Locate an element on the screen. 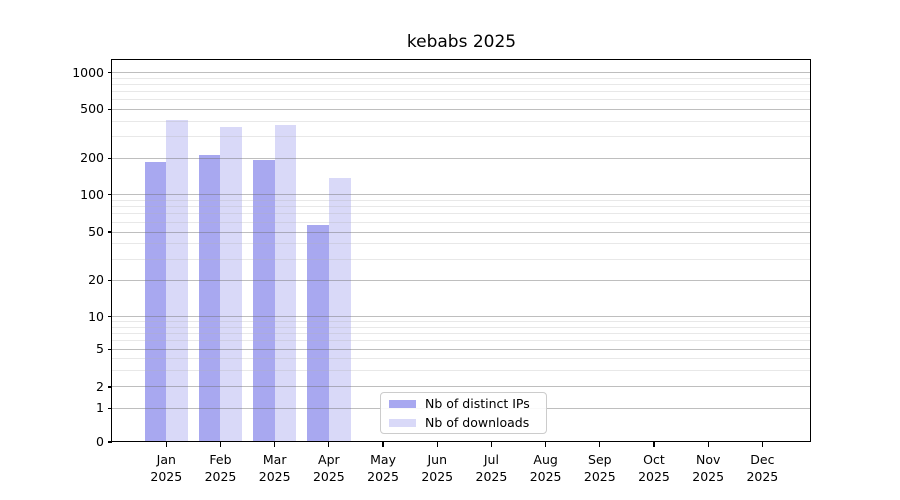 This screenshot has height=500, width=900. legend-label-distinct-ips: Nb of distinct IPs is located at coordinates (477, 404).